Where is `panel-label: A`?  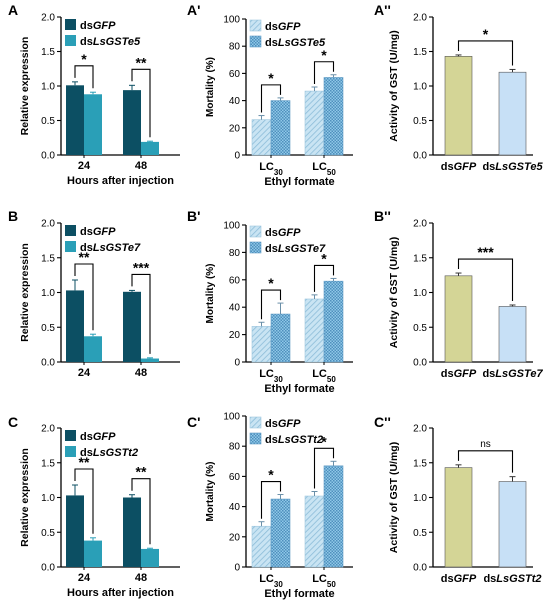 panel-label: A is located at coordinates (13, 10).